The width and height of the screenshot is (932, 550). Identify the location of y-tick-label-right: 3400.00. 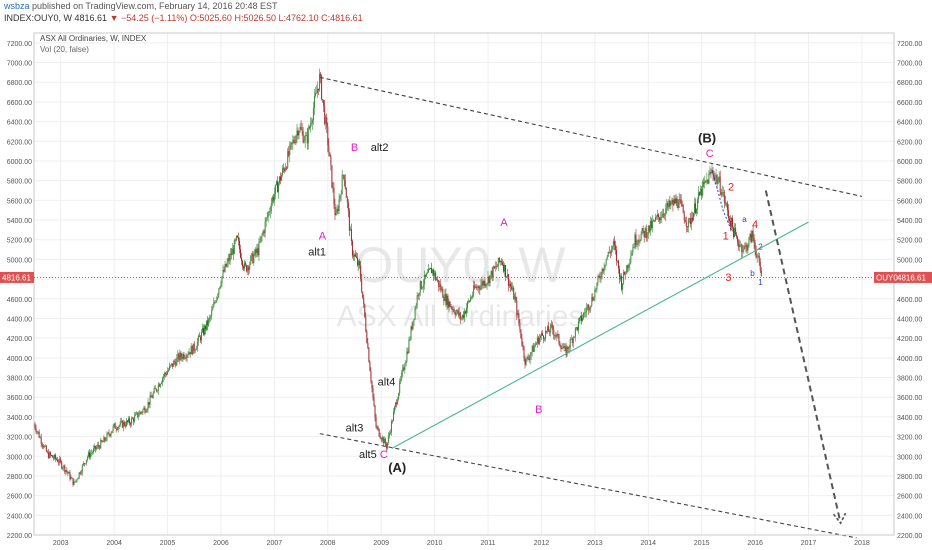
(909, 418).